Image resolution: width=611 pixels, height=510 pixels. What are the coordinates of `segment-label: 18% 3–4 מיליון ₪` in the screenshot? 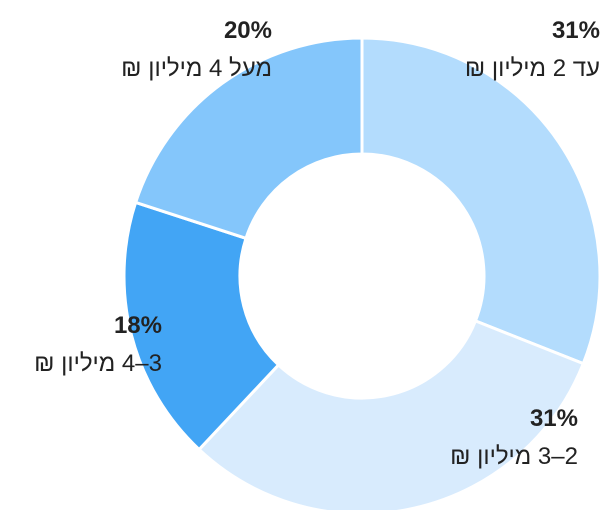 It's located at (81, 345).